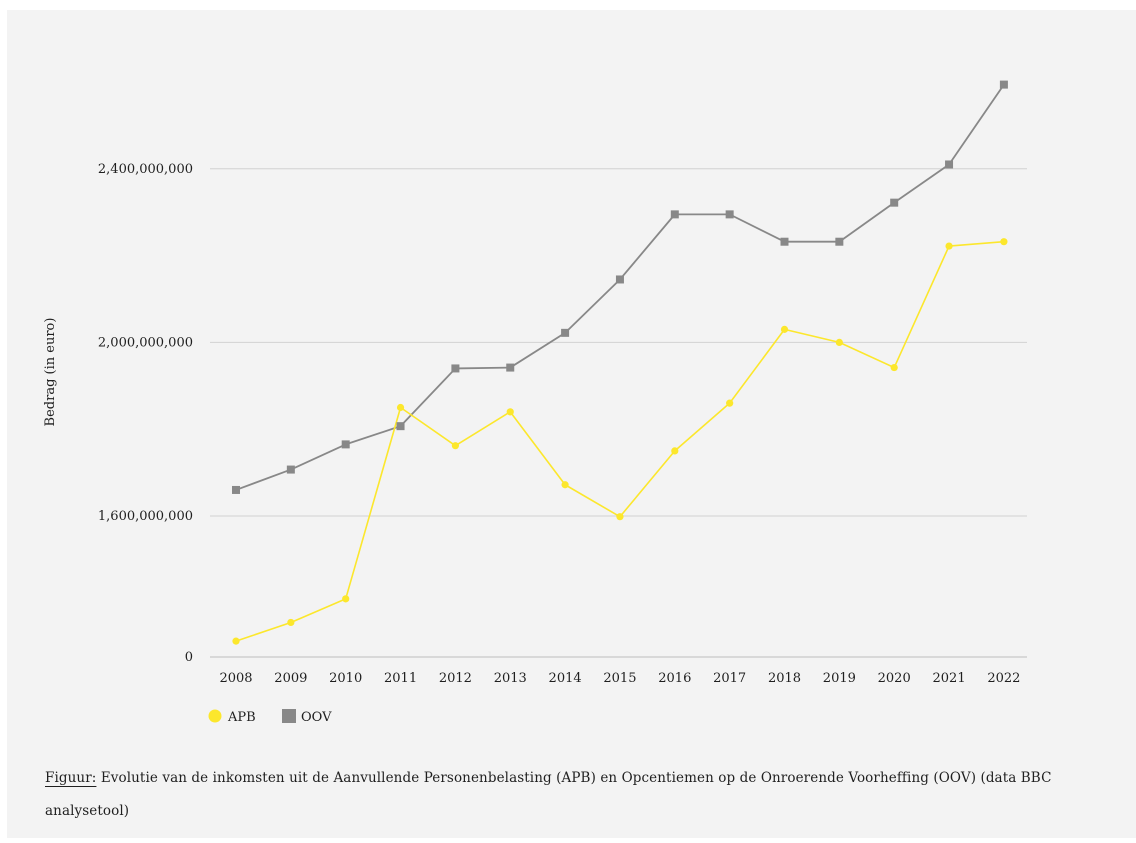  What do you see at coordinates (729, 678) in the screenshot?
I see `x-tick-label: 2017` at bounding box center [729, 678].